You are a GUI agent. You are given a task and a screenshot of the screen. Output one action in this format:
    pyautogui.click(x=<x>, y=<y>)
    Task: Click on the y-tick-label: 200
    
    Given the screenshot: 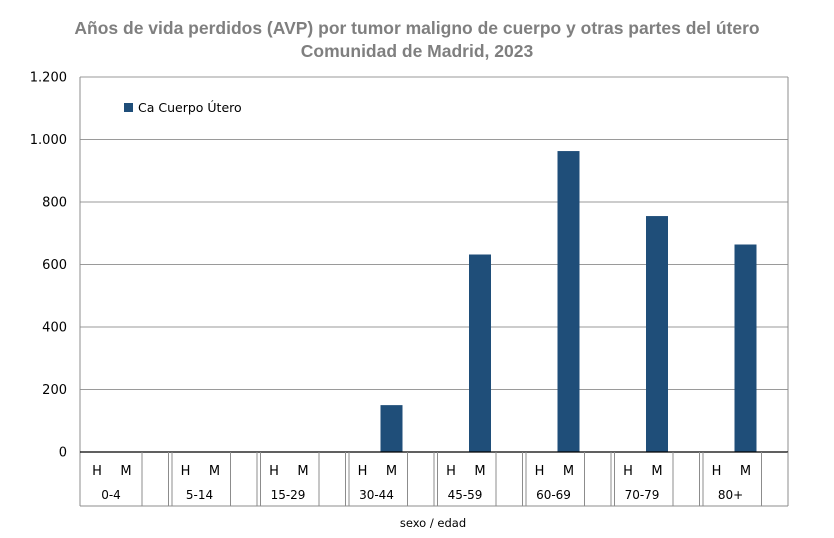 What is the action you would take?
    pyautogui.click(x=54, y=390)
    